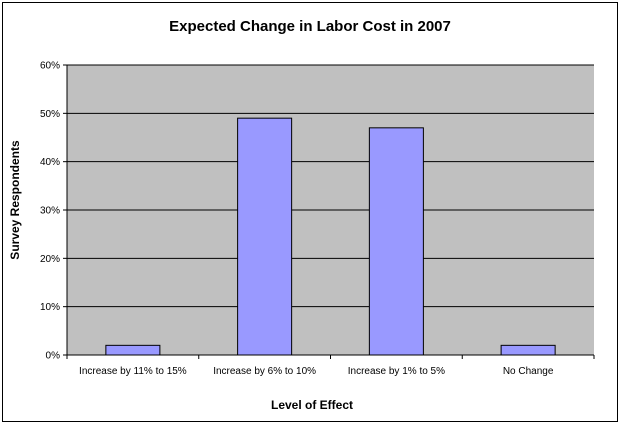  Describe the element at coordinates (50, 162) in the screenshot. I see `y-tick-label: 40%` at that location.